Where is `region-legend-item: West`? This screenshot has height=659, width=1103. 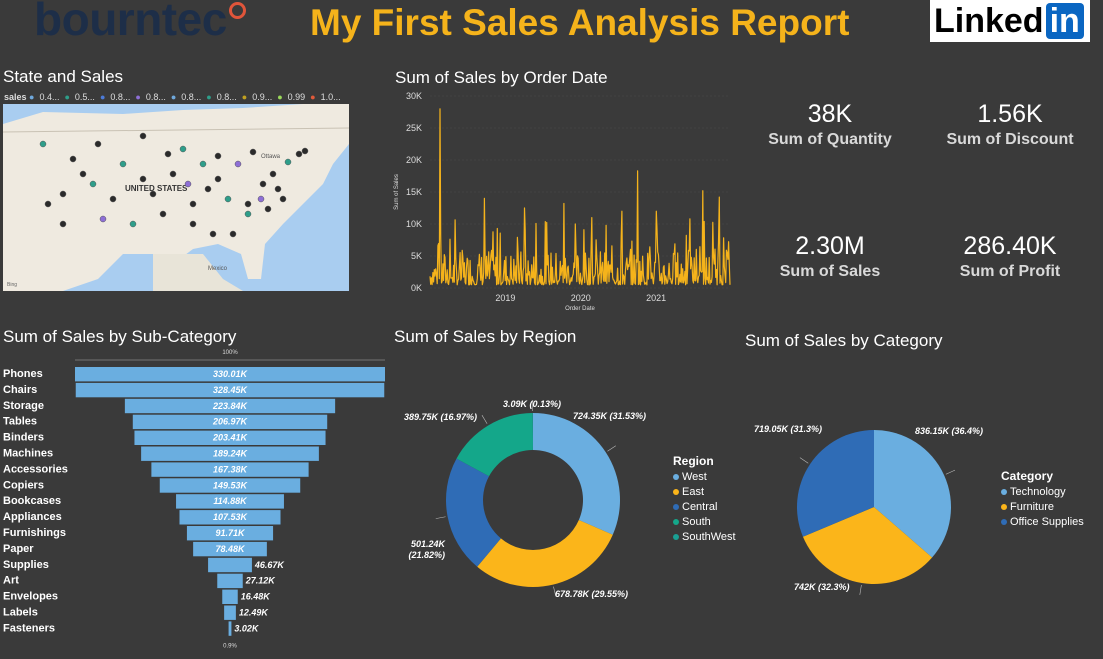 region-legend-item: West is located at coordinates (704, 477).